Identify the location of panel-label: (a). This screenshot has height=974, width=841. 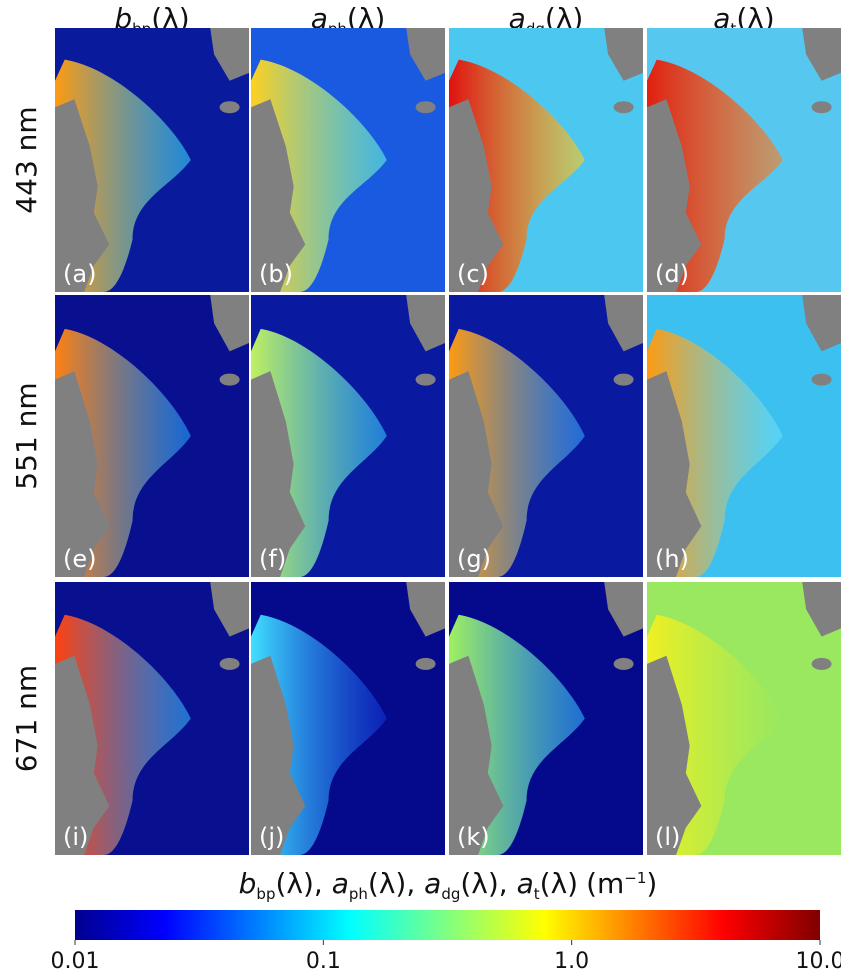
(79, 274).